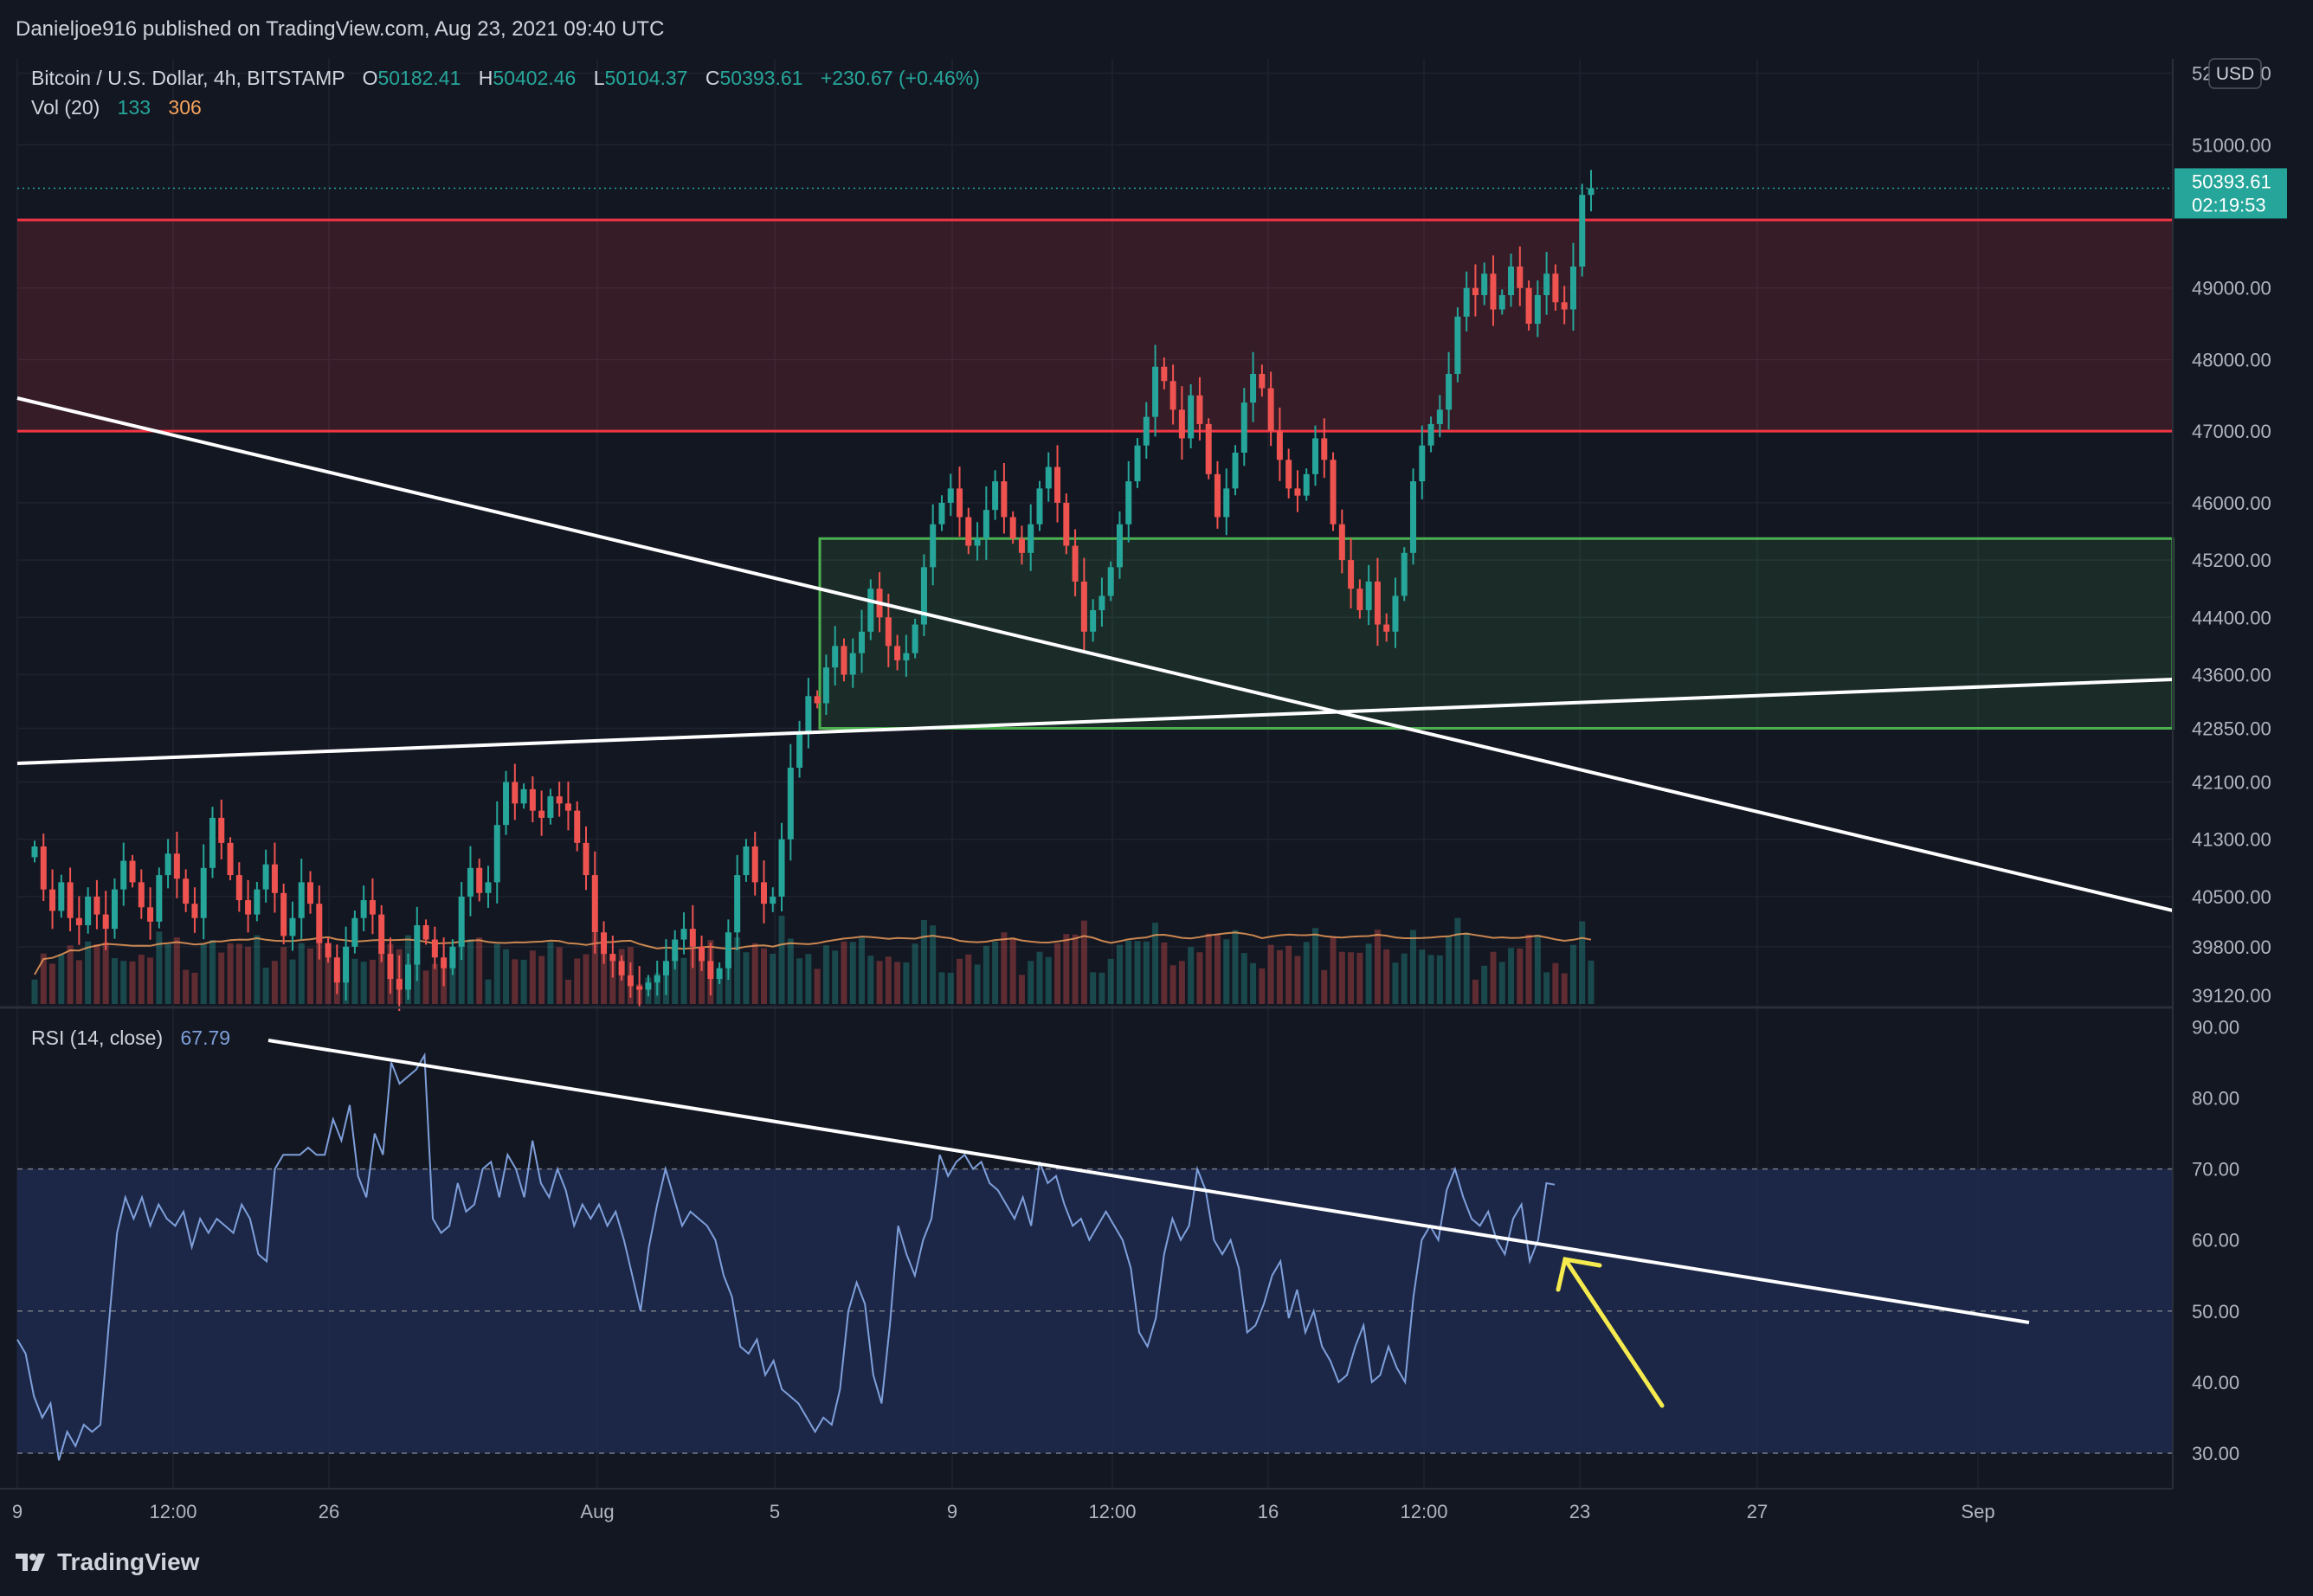  Describe the element at coordinates (1496, 633) in the screenshot. I see `support-zone` at that location.